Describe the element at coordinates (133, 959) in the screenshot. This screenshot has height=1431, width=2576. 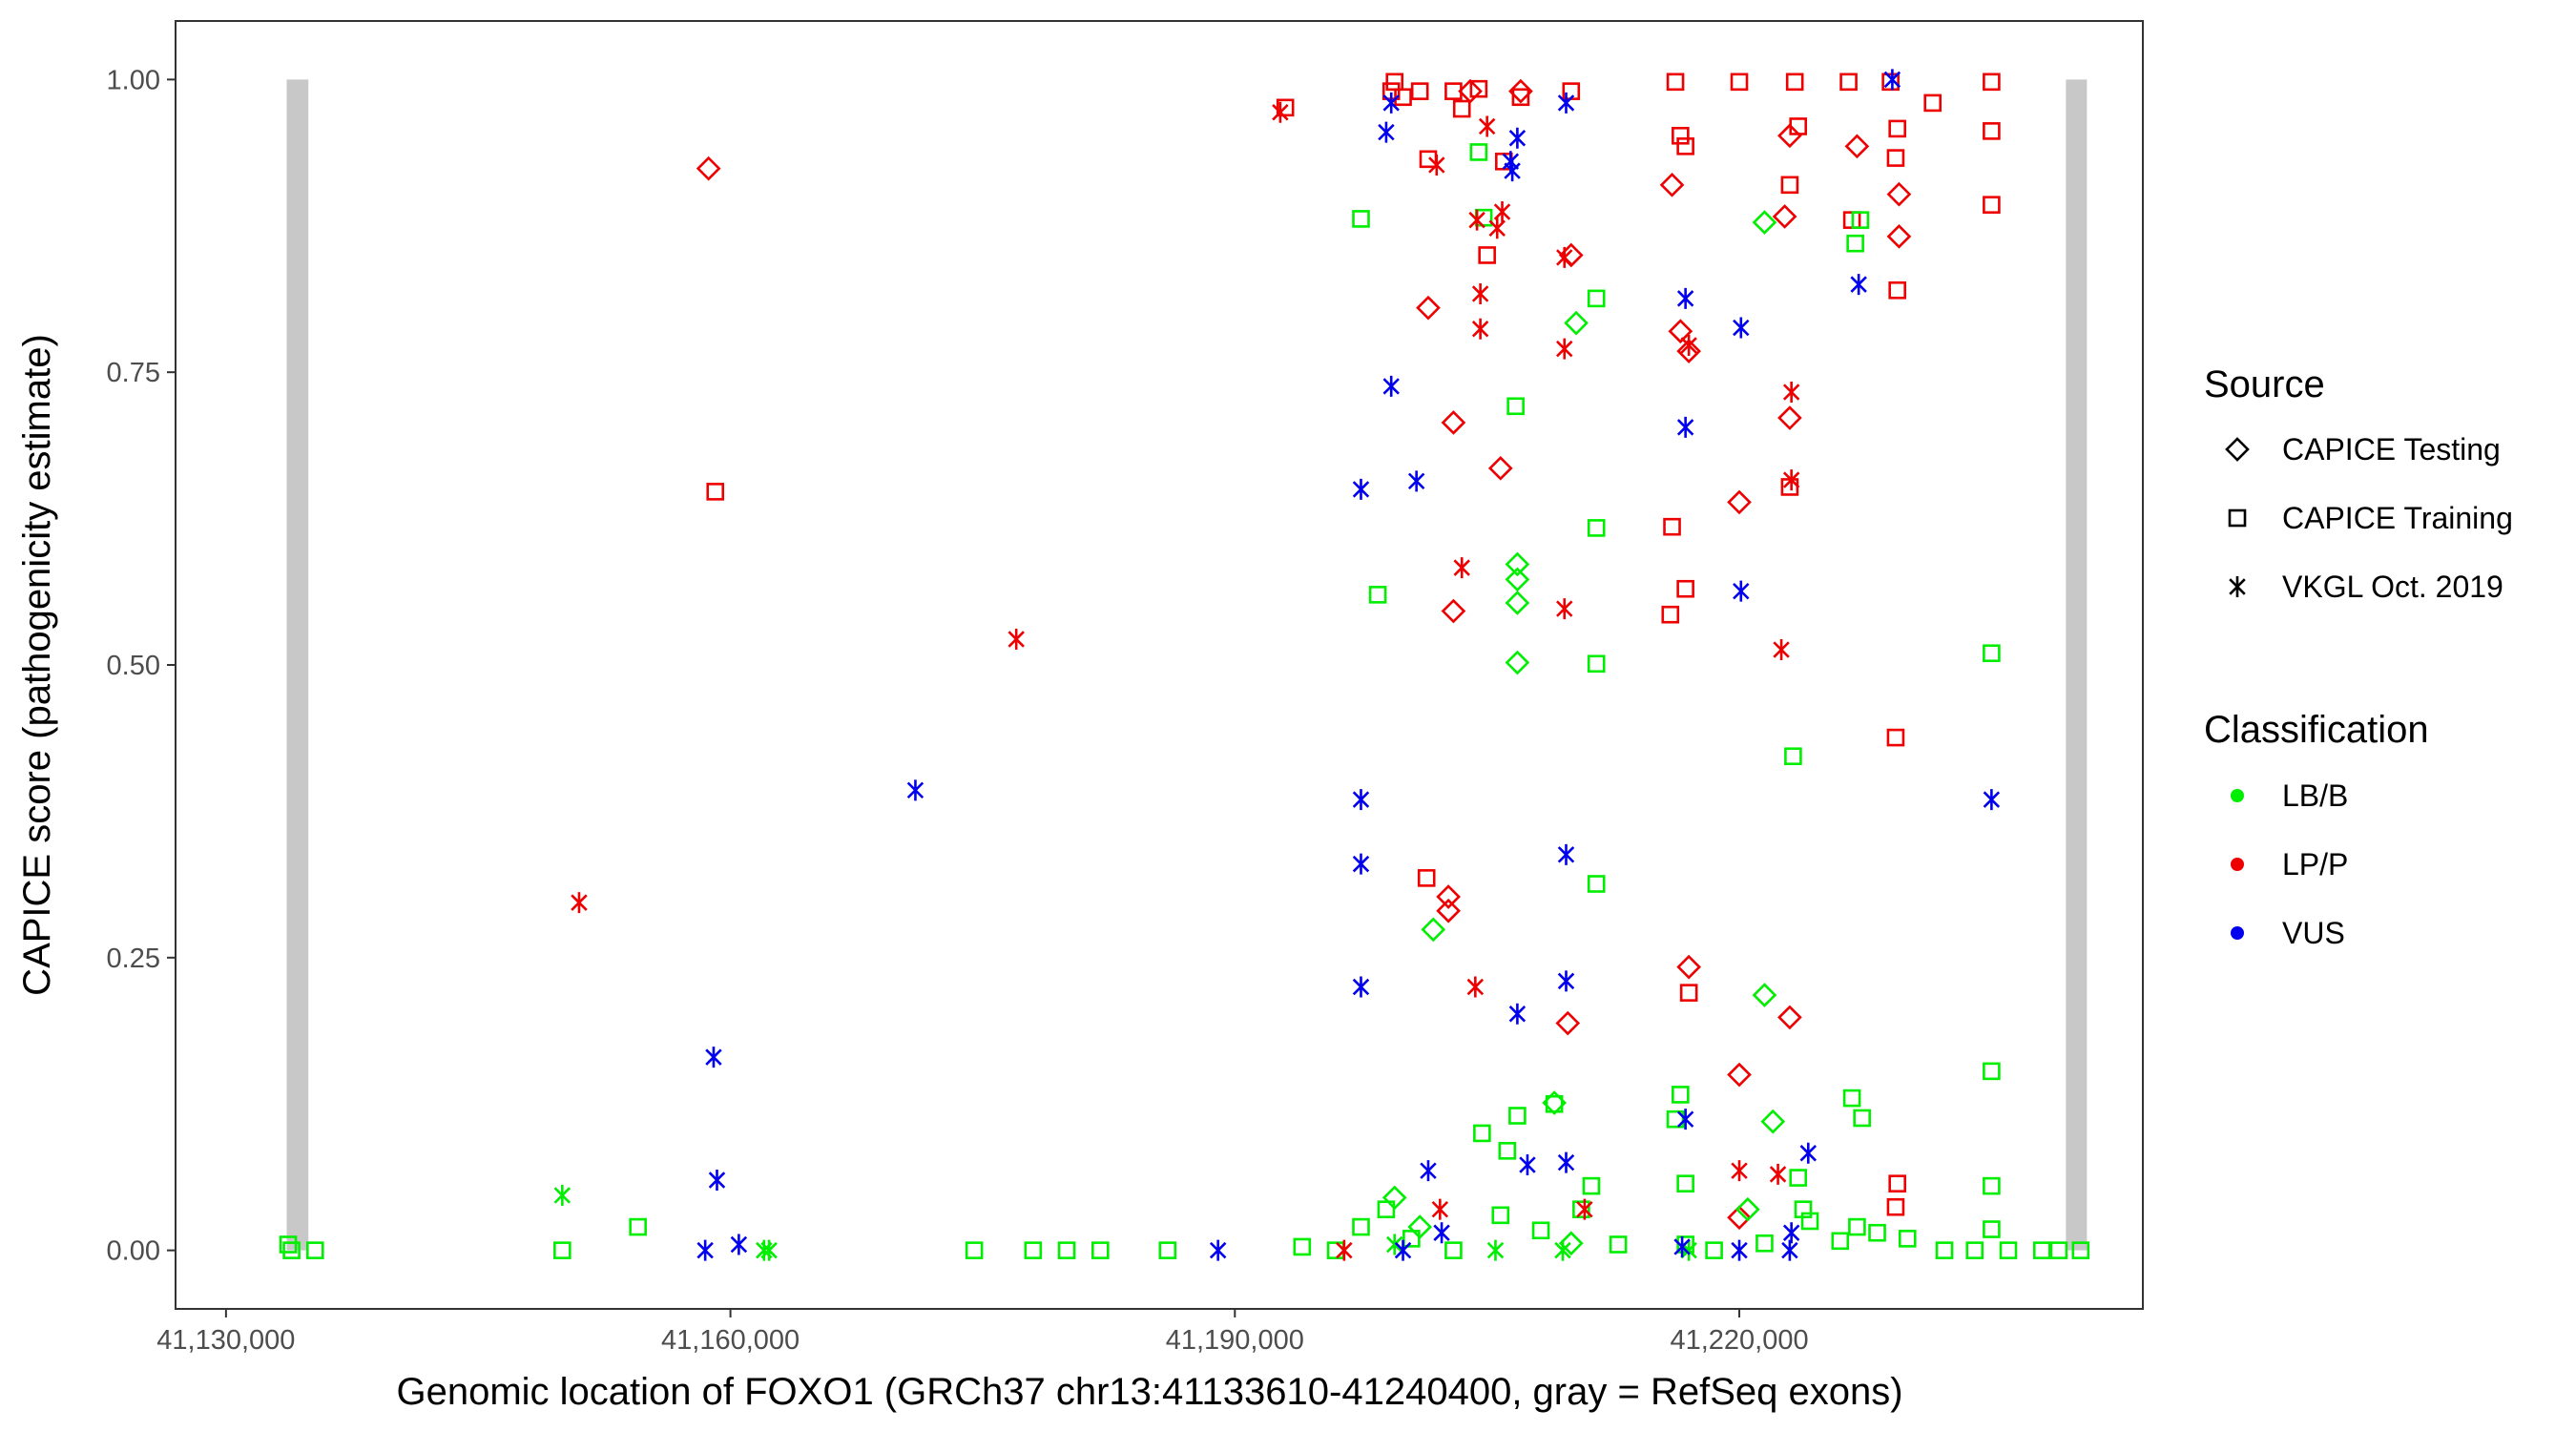
I see `y-tick-label-2: 0.25` at that location.